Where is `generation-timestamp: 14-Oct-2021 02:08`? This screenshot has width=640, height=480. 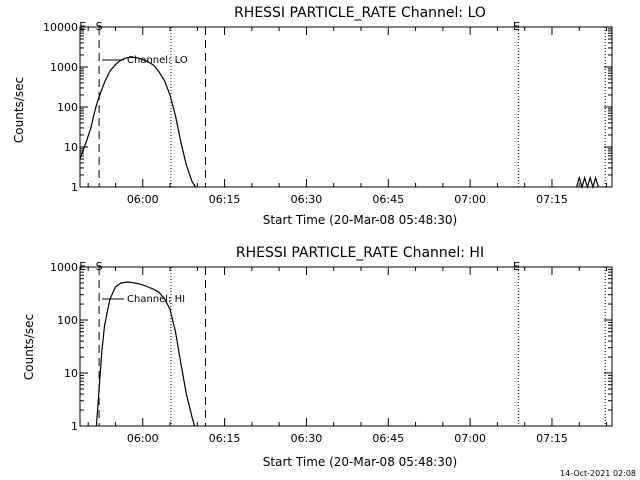
generation-timestamp: 14-Oct-2021 02:08 is located at coordinates (598, 473).